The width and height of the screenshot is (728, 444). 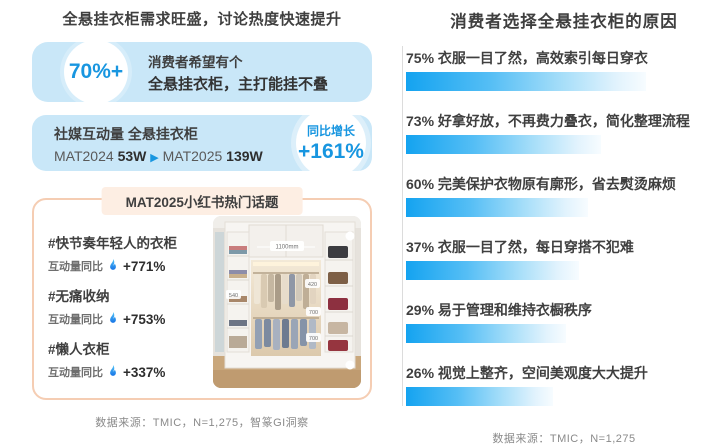 I want to click on mat1-value: 53W, so click(x=132, y=156).